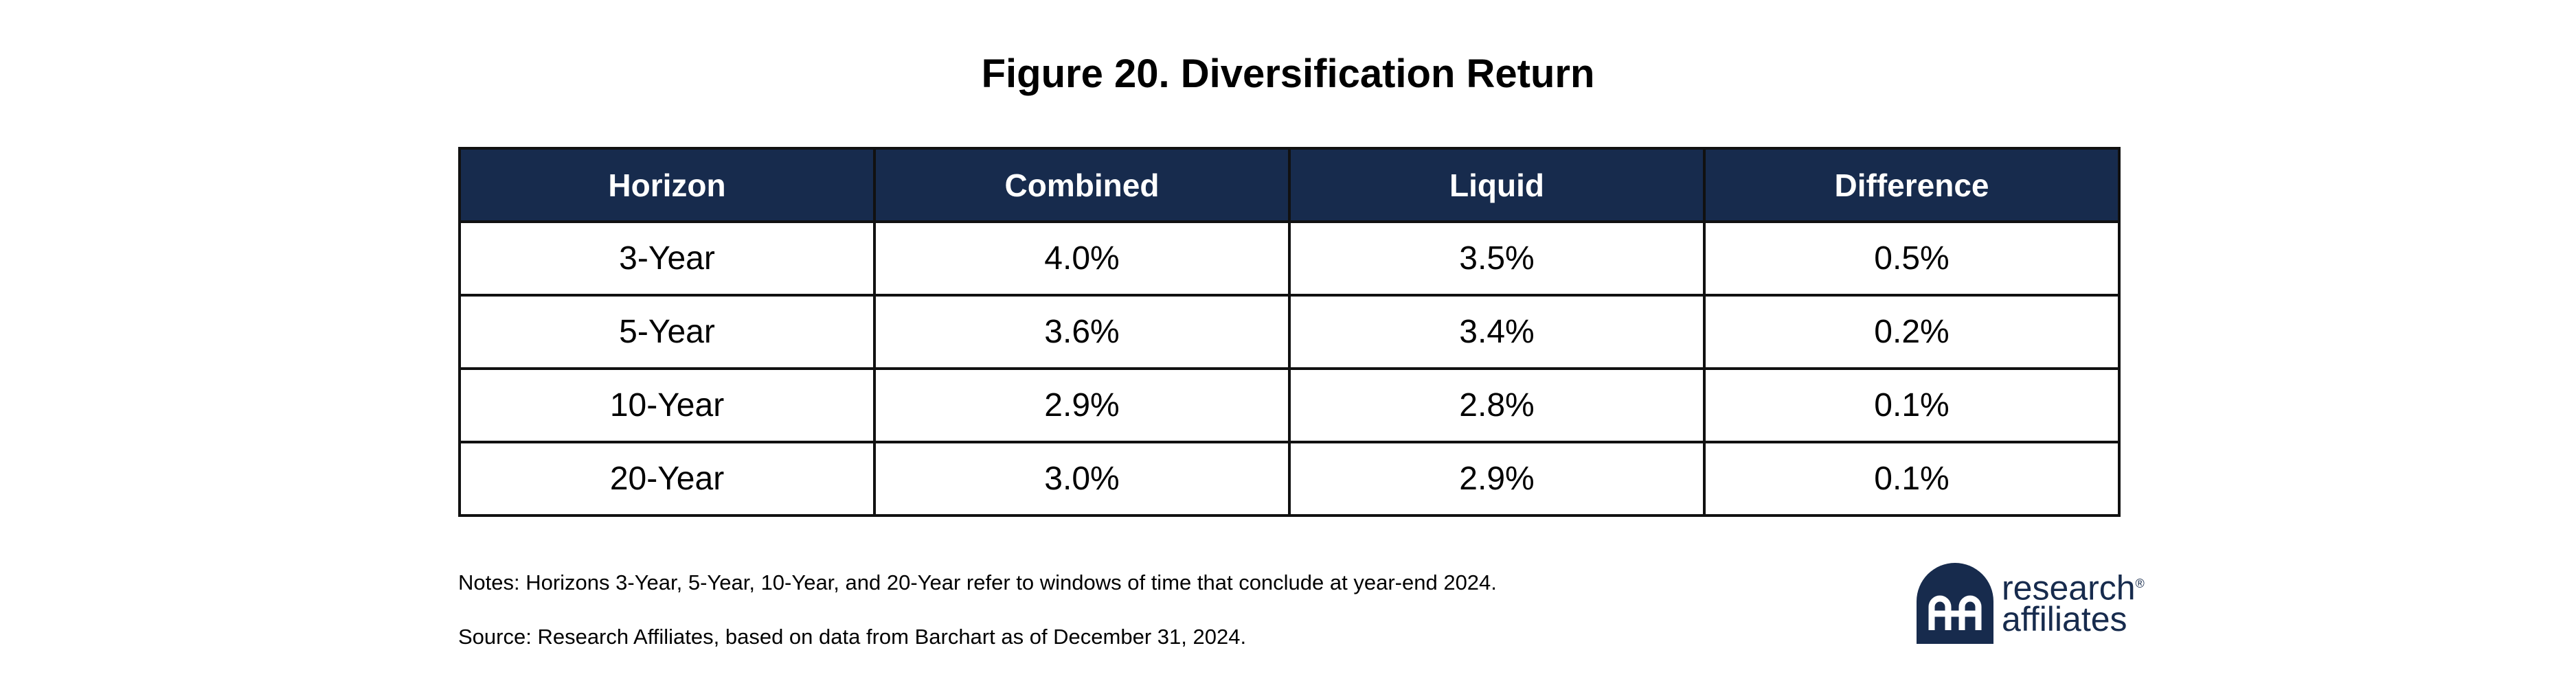 The width and height of the screenshot is (2576, 683). I want to click on cell-liquid: 2.8%, so click(1497, 405).